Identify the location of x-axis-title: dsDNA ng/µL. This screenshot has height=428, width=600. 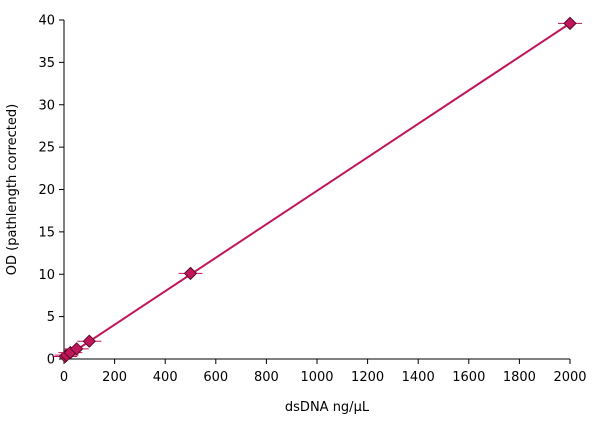
(327, 407).